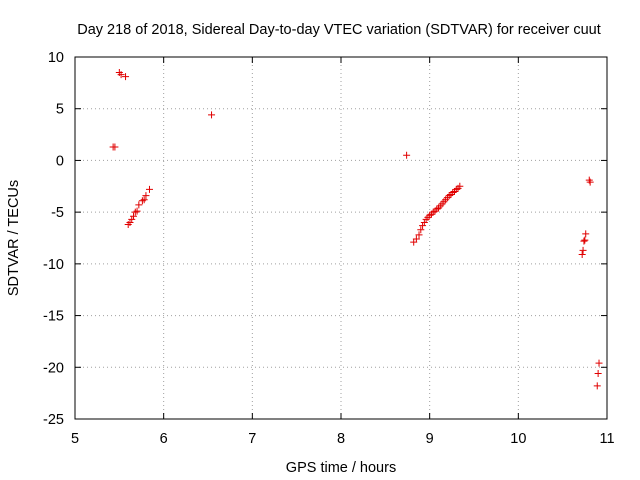 This screenshot has width=640, height=480. What do you see at coordinates (430, 439) in the screenshot?
I see `x-tick-label: 9` at bounding box center [430, 439].